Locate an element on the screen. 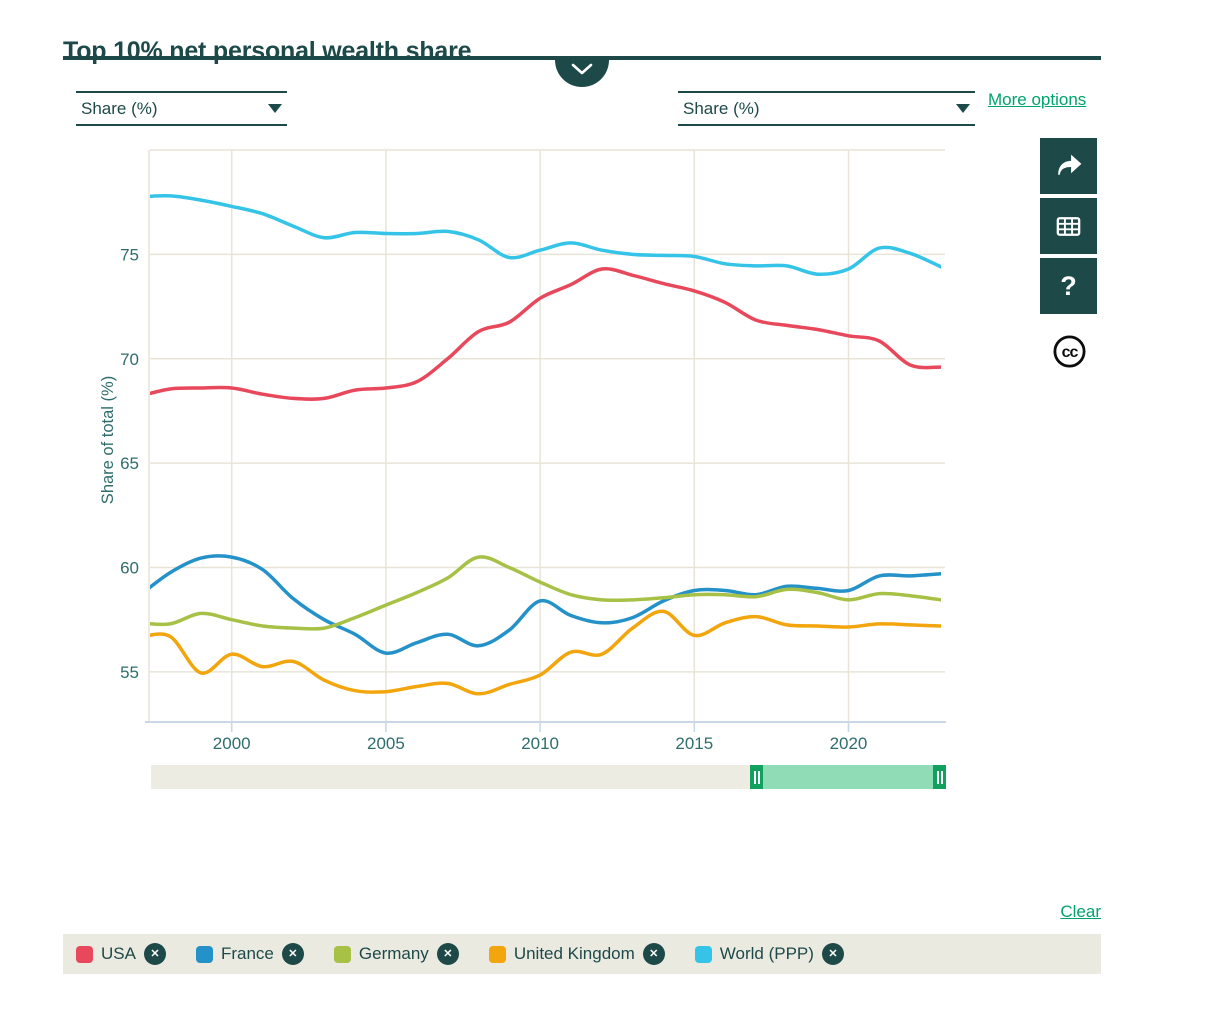 The height and width of the screenshot is (1026, 1211). legend-item-world-ppp: World (PPP) ✕ is located at coordinates (769, 954).